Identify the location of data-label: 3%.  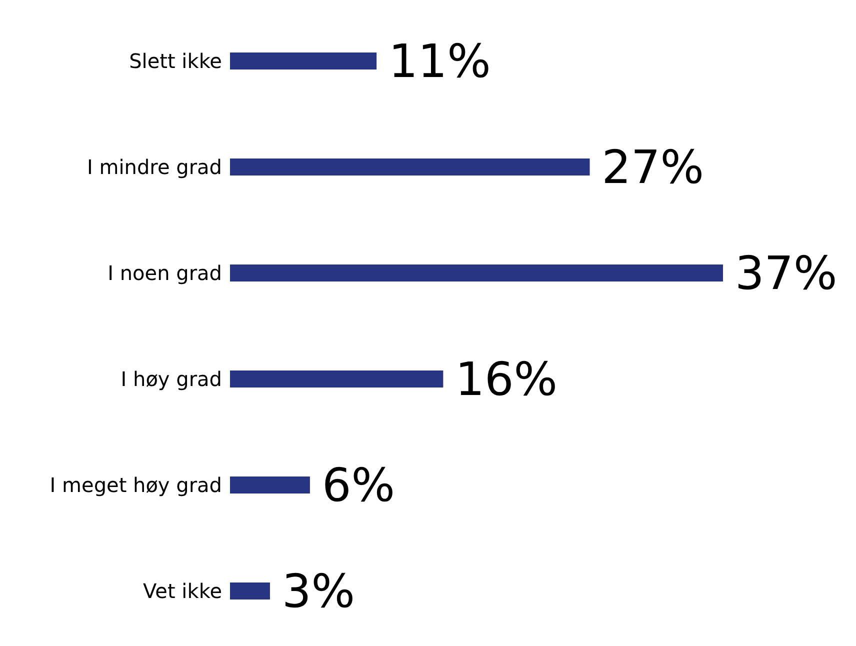
(318, 591).